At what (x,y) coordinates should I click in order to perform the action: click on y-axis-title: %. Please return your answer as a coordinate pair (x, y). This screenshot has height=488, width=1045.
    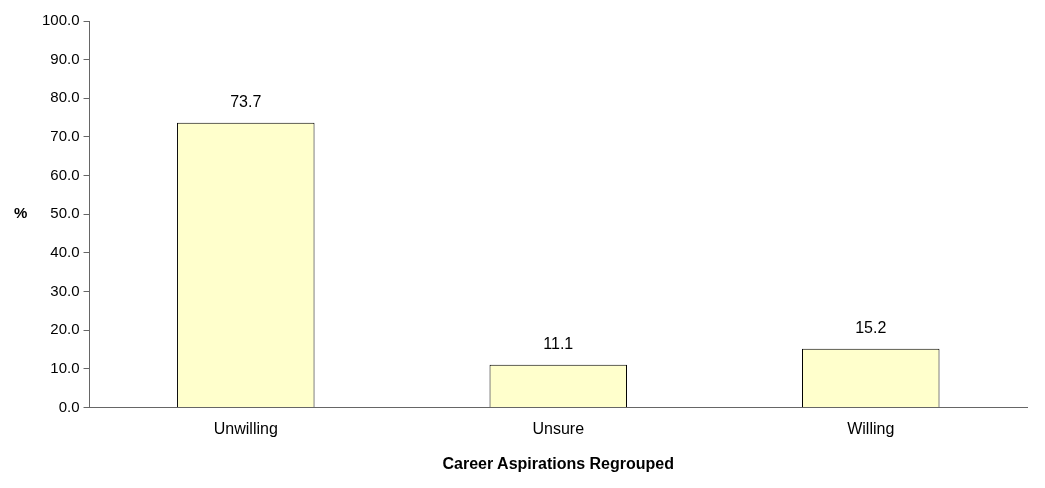
    Looking at the image, I should click on (21, 213).